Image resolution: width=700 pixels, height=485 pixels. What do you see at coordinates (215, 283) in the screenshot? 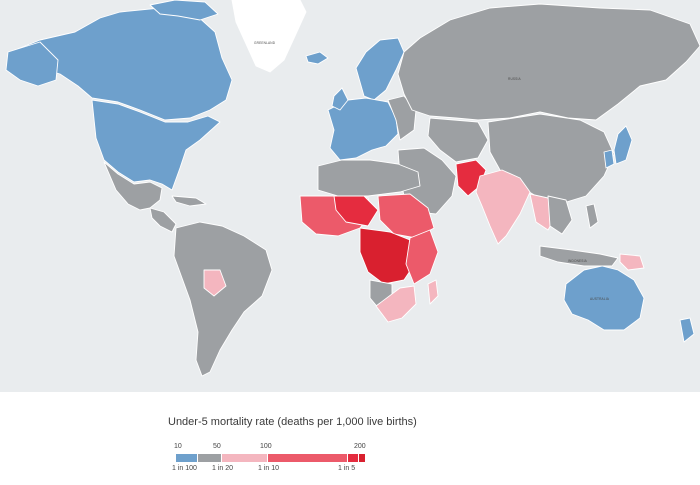
I see `bolivia` at bounding box center [215, 283].